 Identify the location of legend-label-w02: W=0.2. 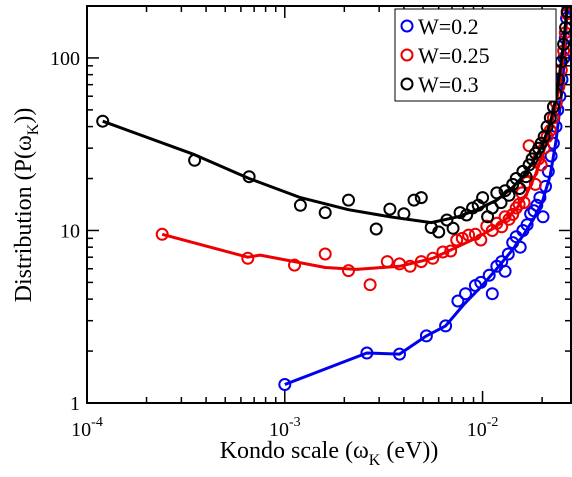
(448, 26).